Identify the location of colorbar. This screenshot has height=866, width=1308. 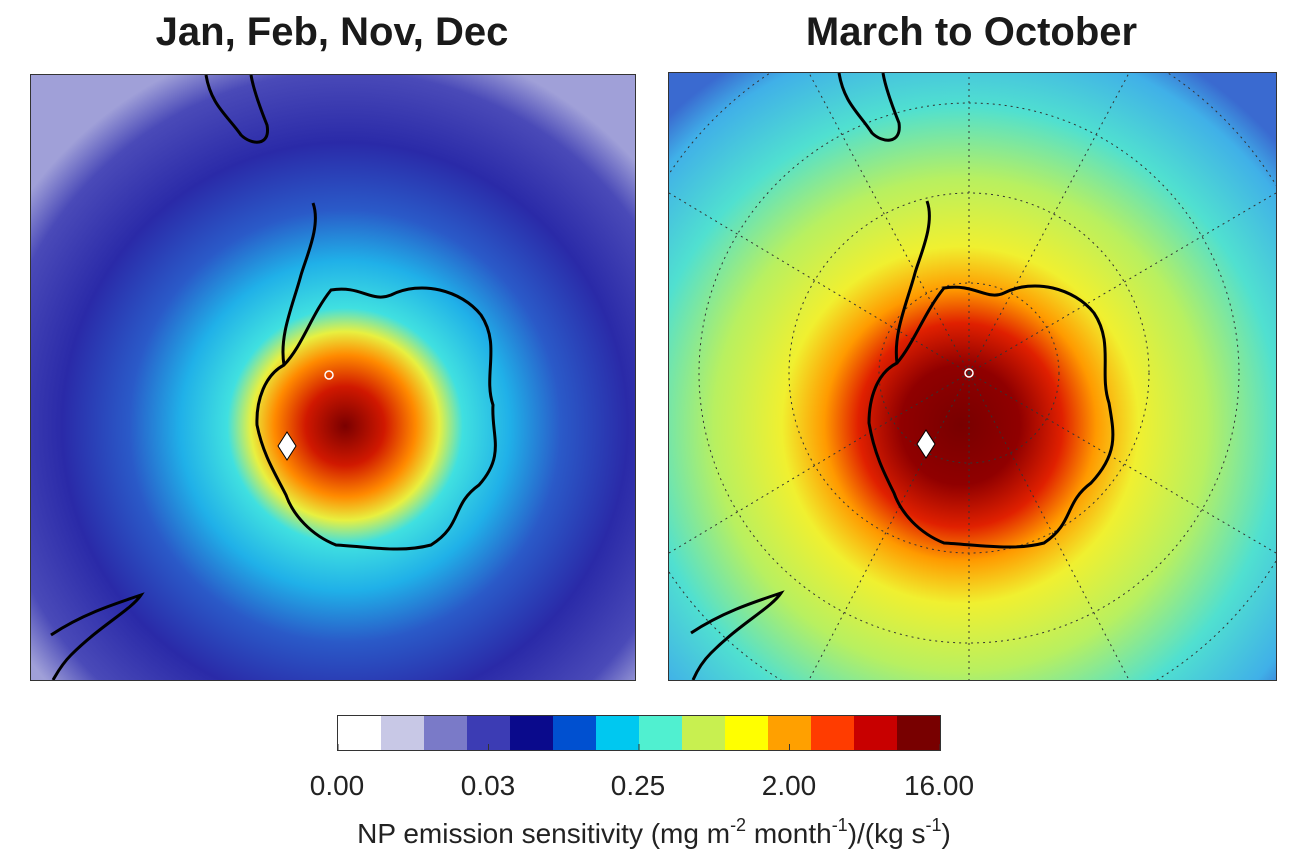
(639, 733).